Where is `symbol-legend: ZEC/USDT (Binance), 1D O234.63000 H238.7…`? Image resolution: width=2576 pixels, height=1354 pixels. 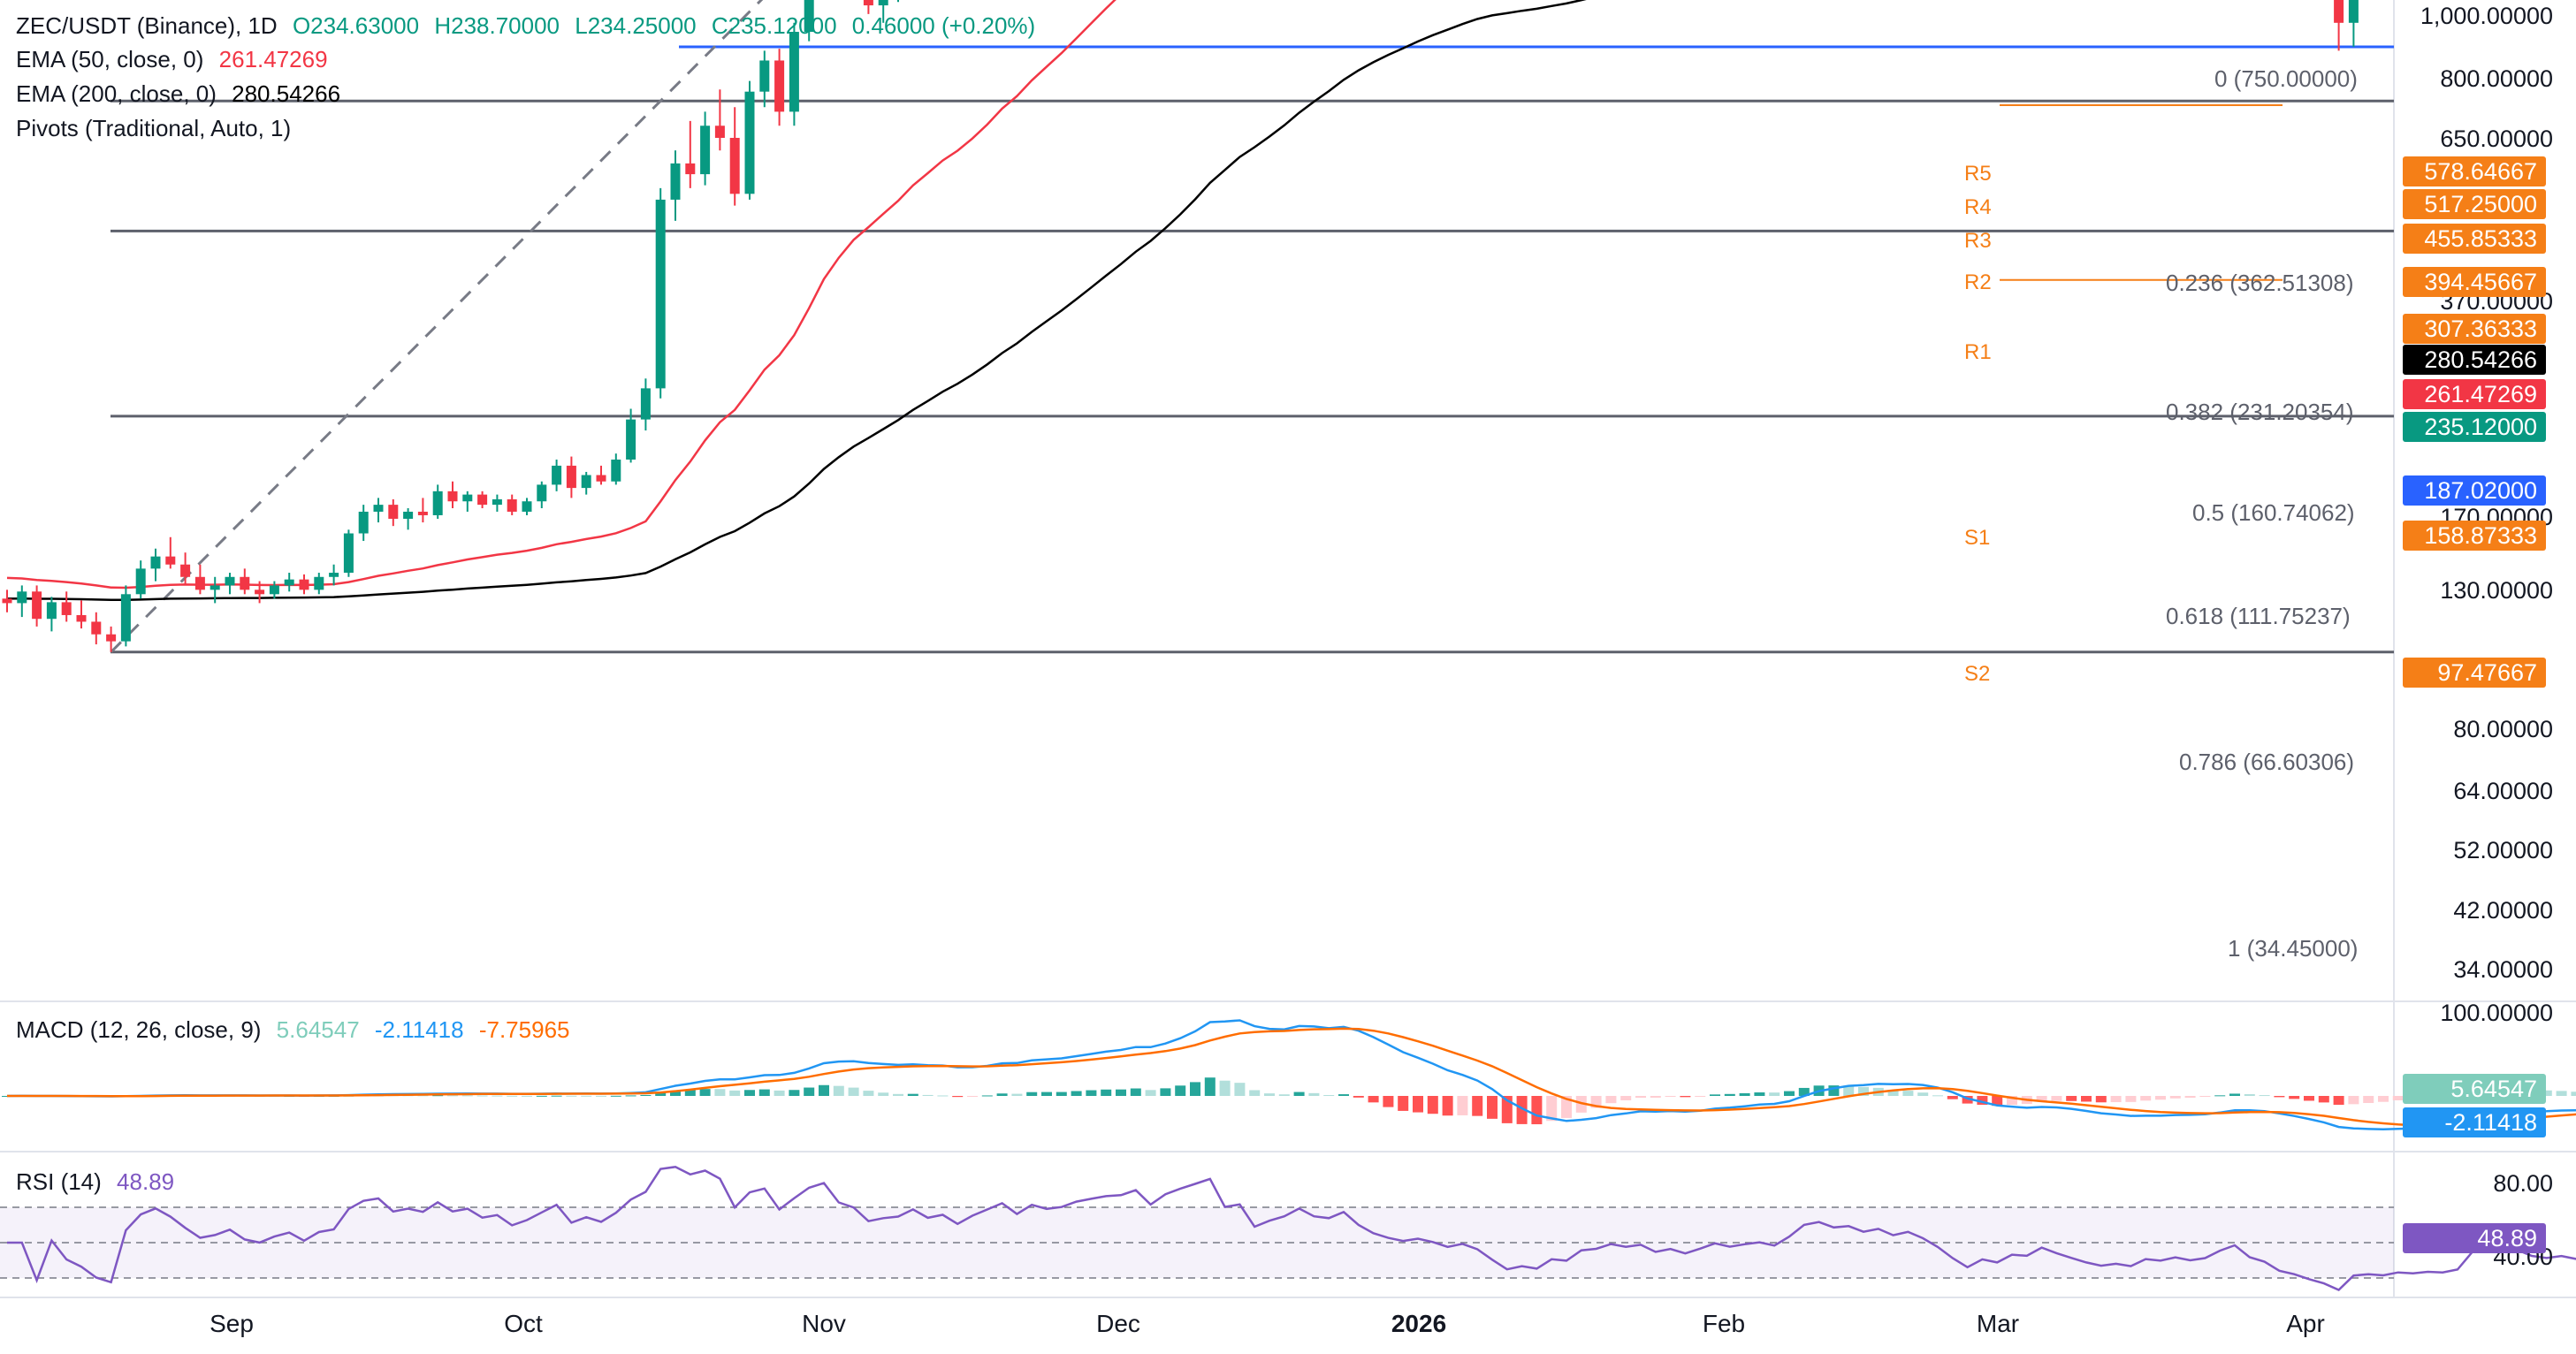
symbol-legend: ZEC/USDT (Binance), 1D O234.63000 H238.7… is located at coordinates (530, 26).